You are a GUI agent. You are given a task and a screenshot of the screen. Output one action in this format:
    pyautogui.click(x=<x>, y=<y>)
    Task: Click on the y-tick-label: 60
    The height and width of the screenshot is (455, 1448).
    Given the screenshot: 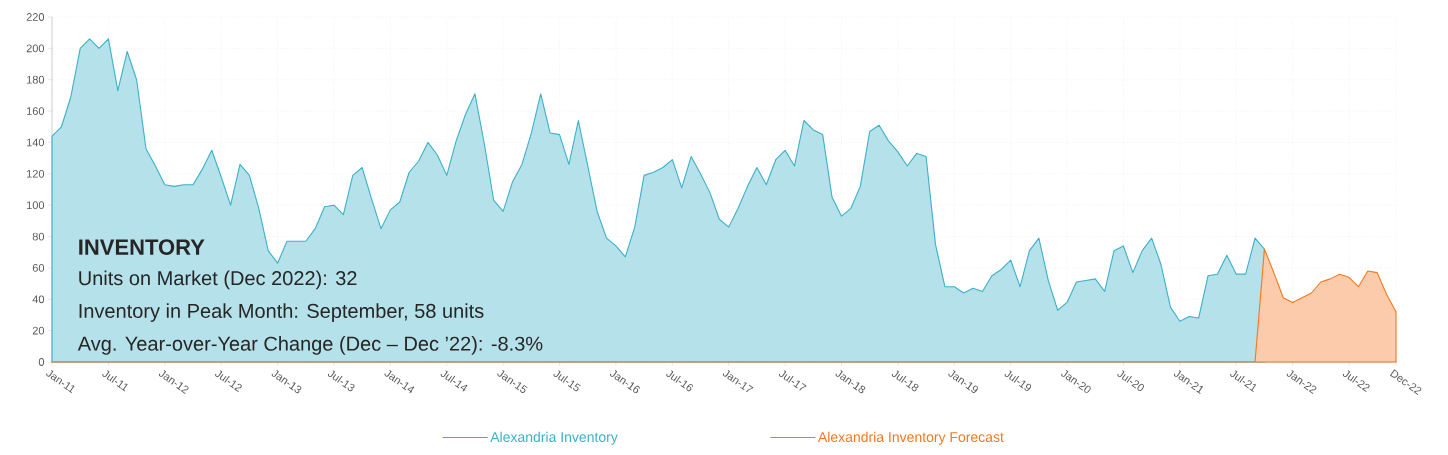 What is the action you would take?
    pyautogui.click(x=38, y=268)
    